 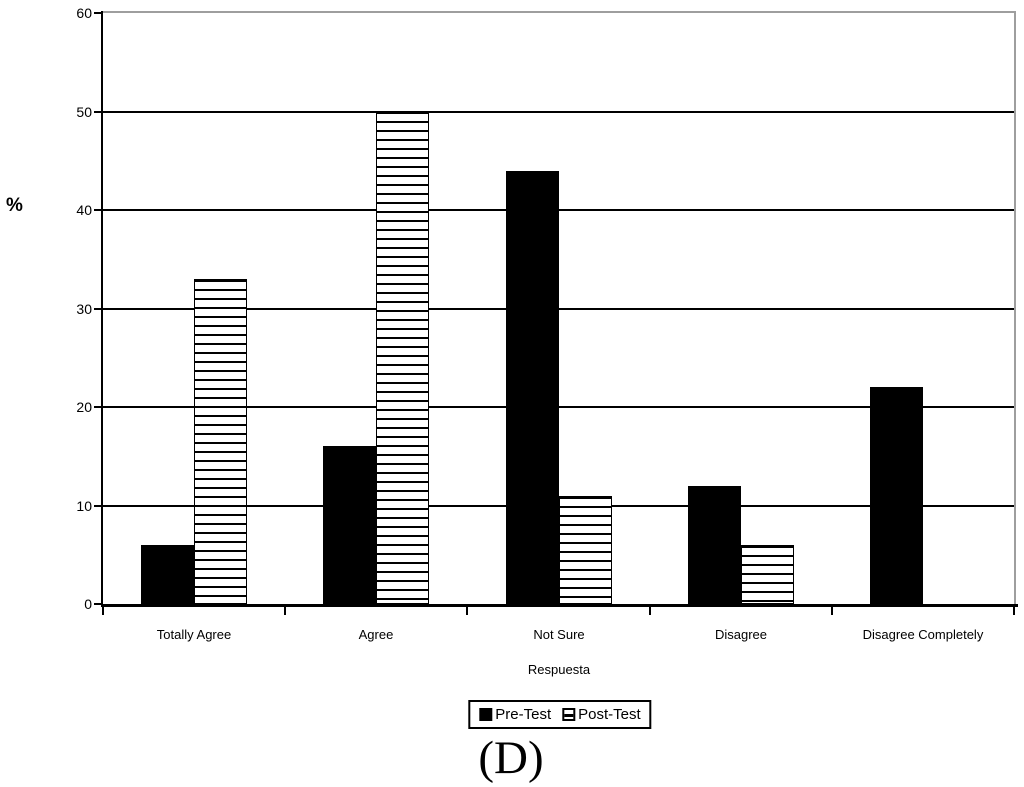 I want to click on x-axis-line, so click(x=559, y=605).